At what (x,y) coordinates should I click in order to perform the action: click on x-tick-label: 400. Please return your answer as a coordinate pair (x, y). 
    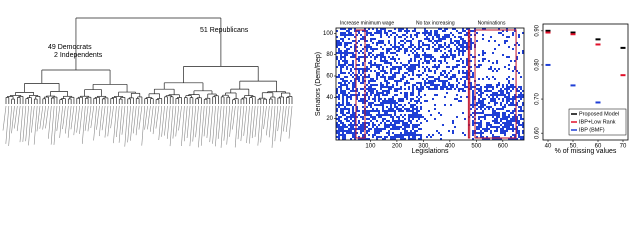
    Looking at the image, I should click on (450, 147).